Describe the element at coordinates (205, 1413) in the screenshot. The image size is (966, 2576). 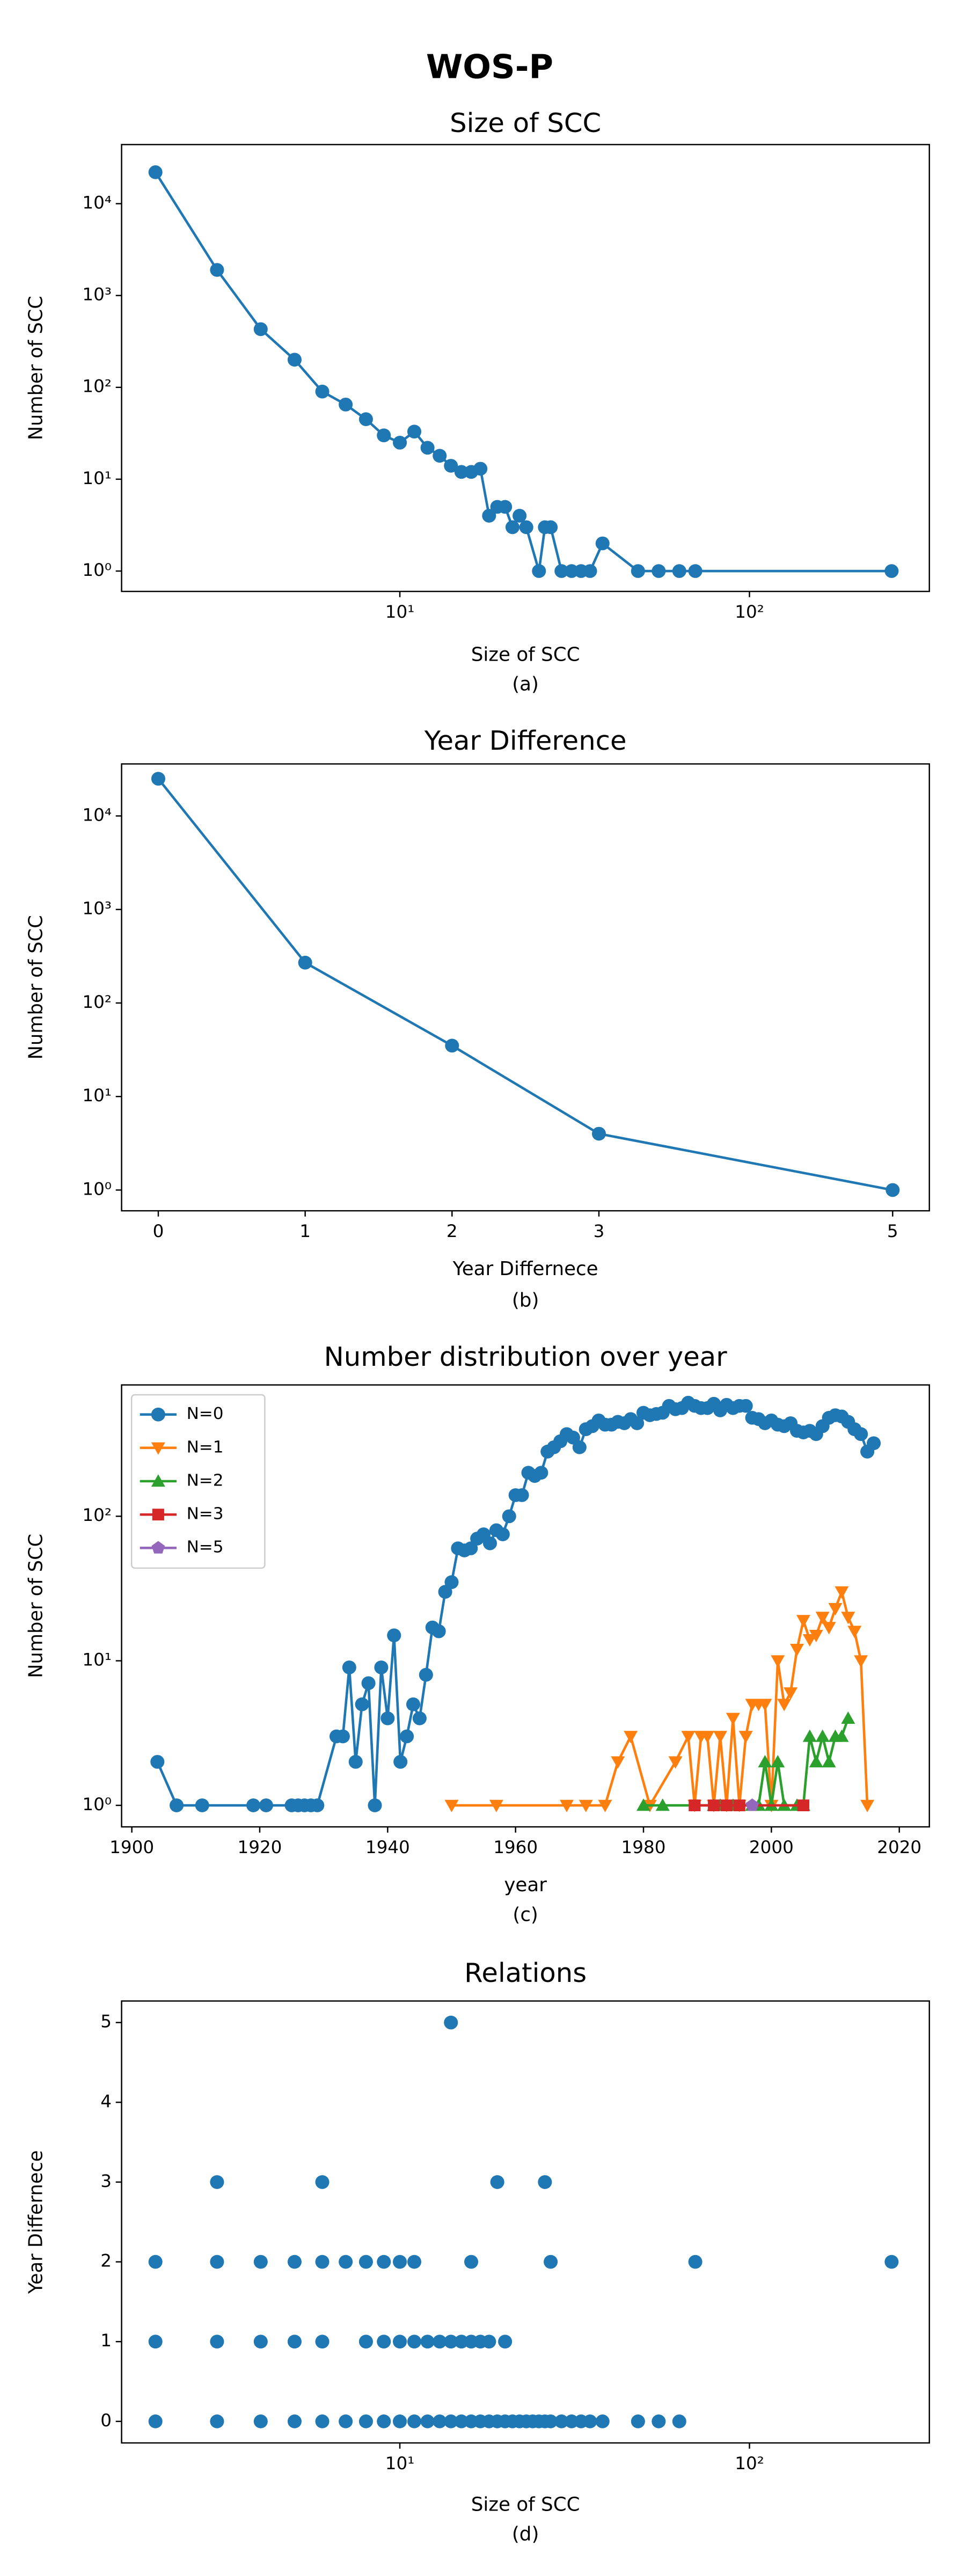
I see `legend-label: N=0` at that location.